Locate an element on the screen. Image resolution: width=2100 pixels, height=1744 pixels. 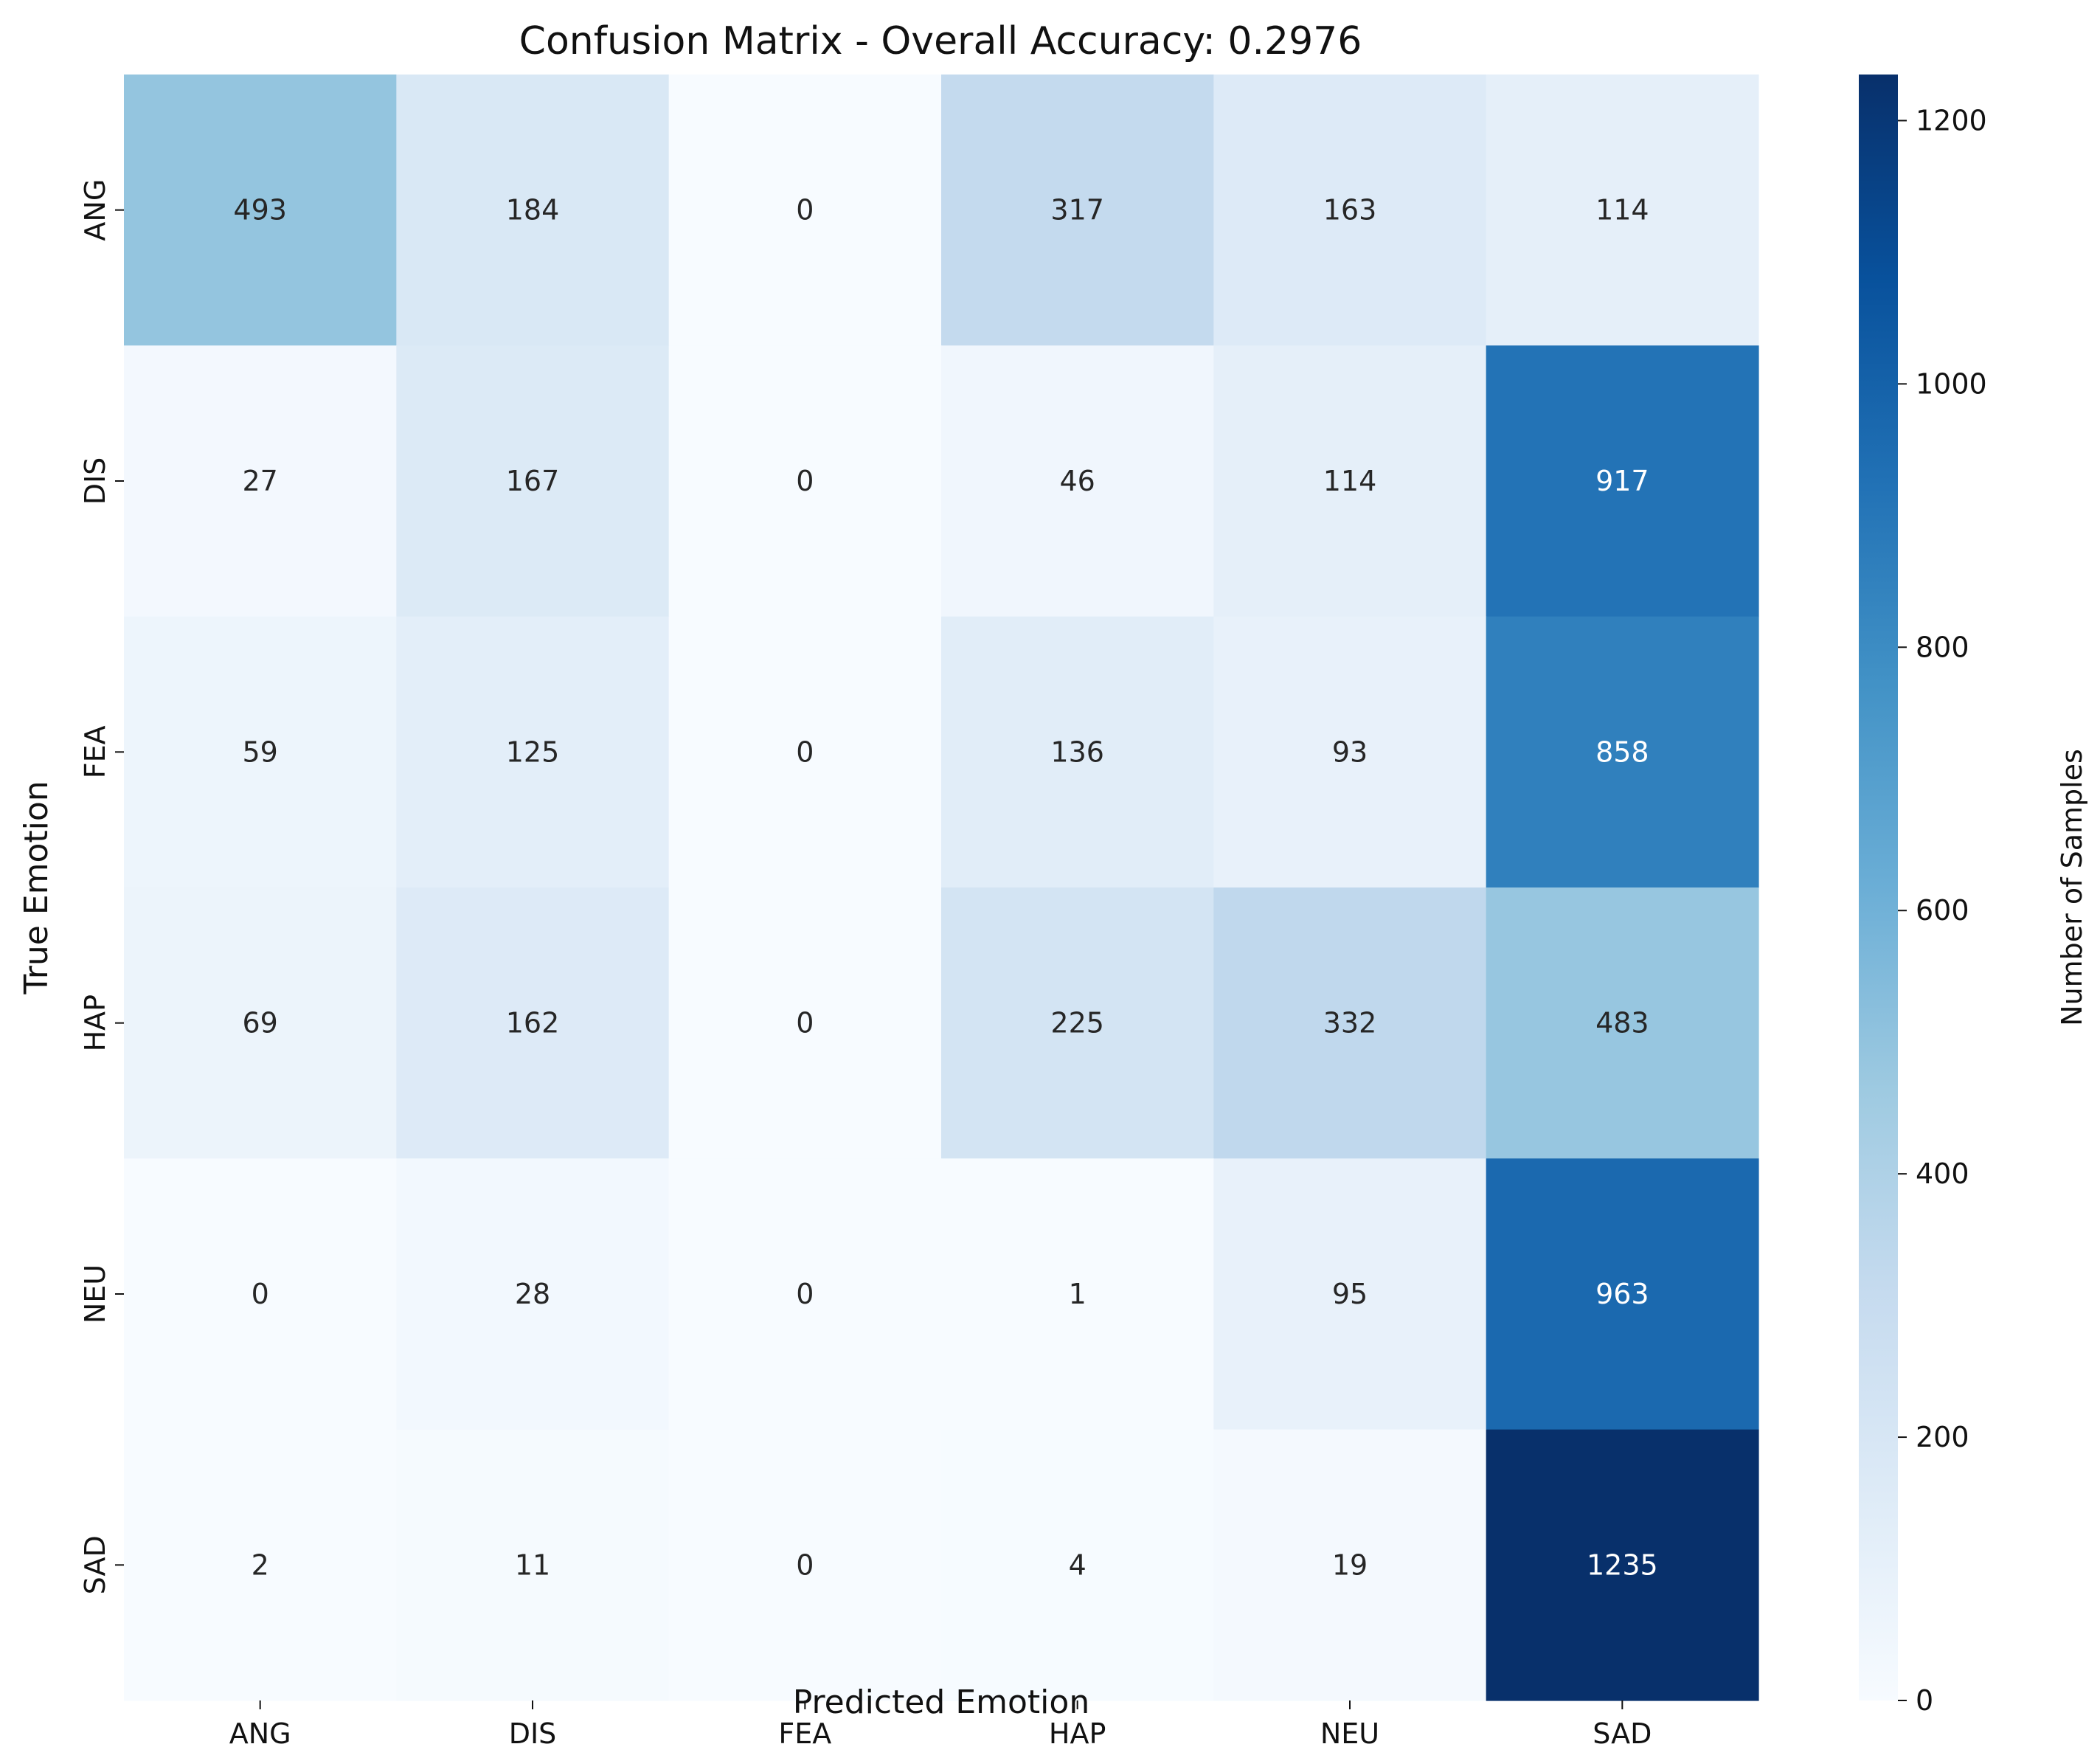
cell-value-label: 1235 is located at coordinates (1622, 1565).